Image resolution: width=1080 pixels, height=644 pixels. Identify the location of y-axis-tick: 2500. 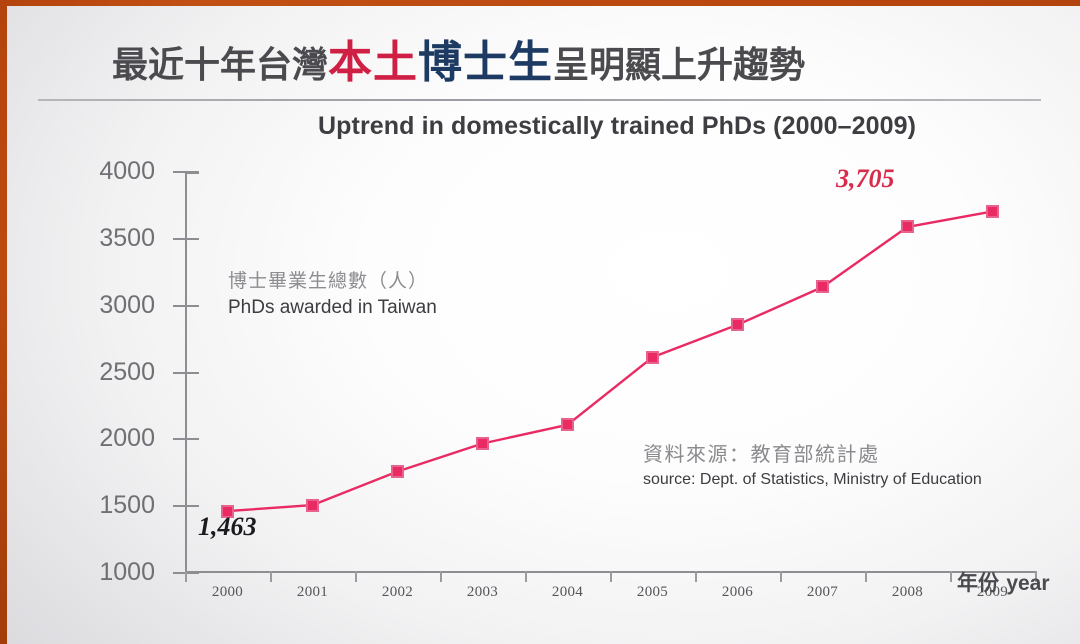
(149, 372).